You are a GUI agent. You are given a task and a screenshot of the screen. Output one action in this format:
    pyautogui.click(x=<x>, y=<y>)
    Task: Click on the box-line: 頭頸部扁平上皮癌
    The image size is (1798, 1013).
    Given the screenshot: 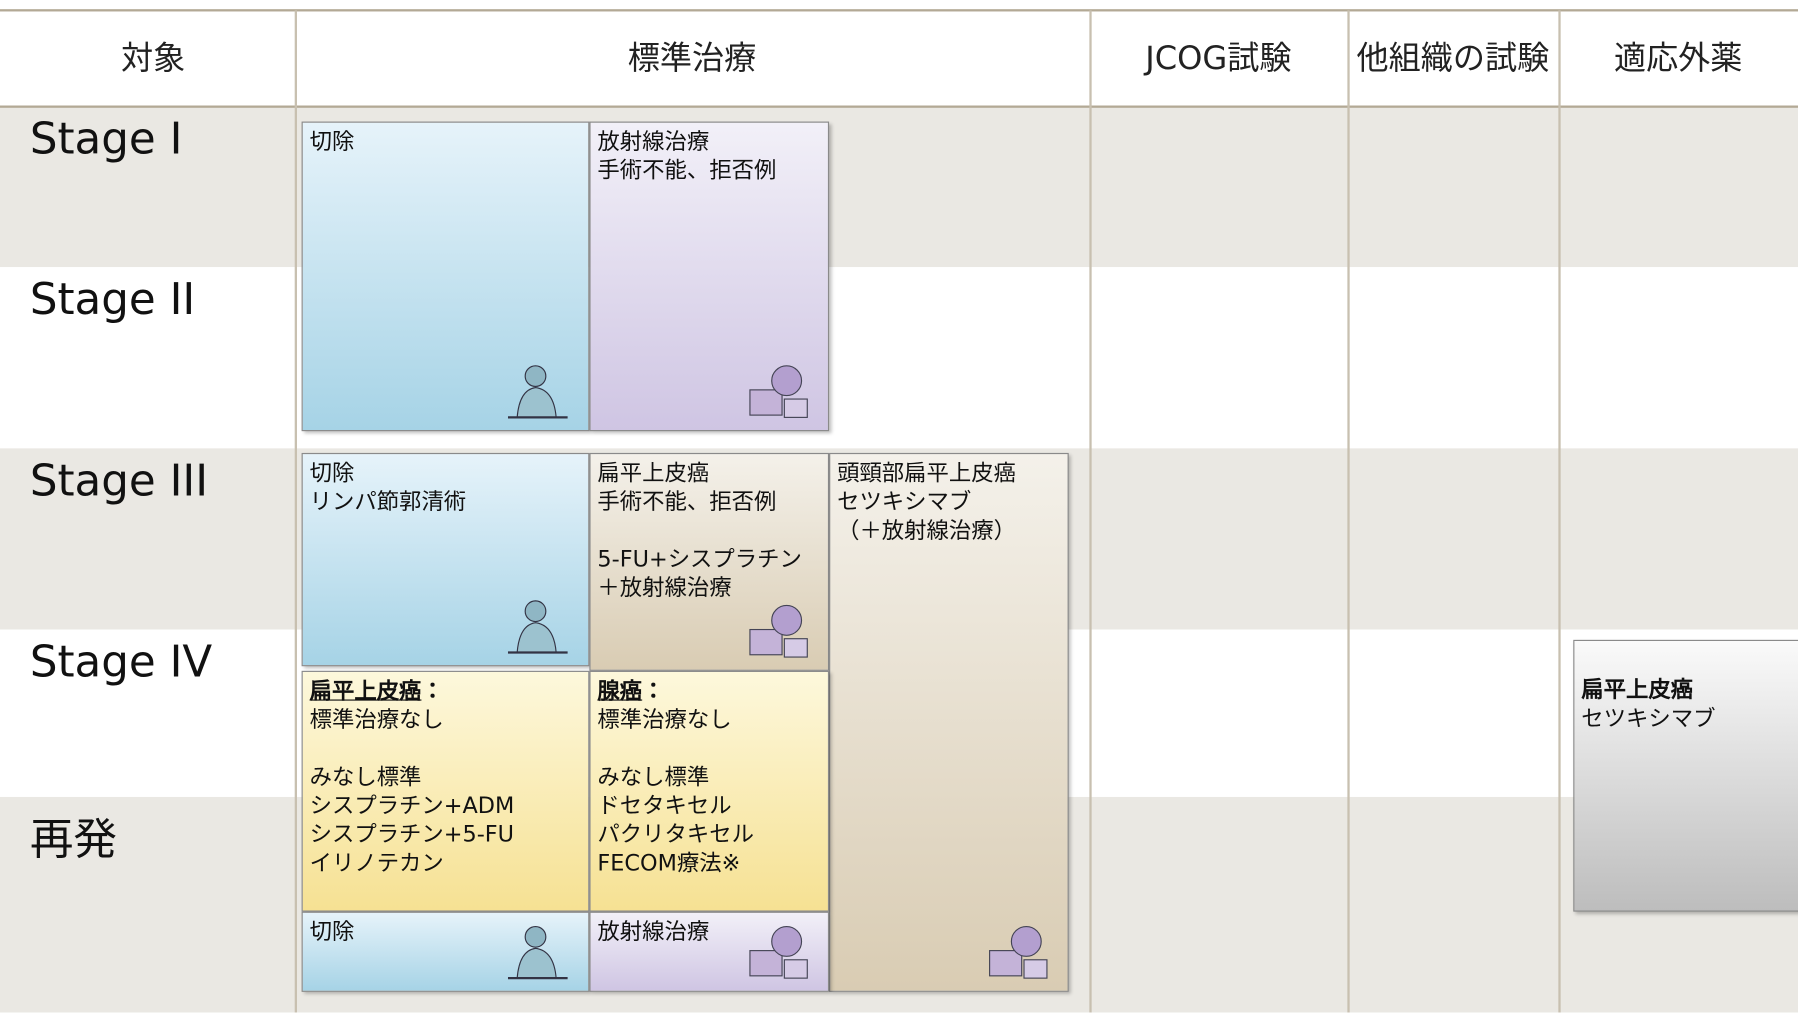 What is the action you would take?
    pyautogui.click(x=926, y=473)
    